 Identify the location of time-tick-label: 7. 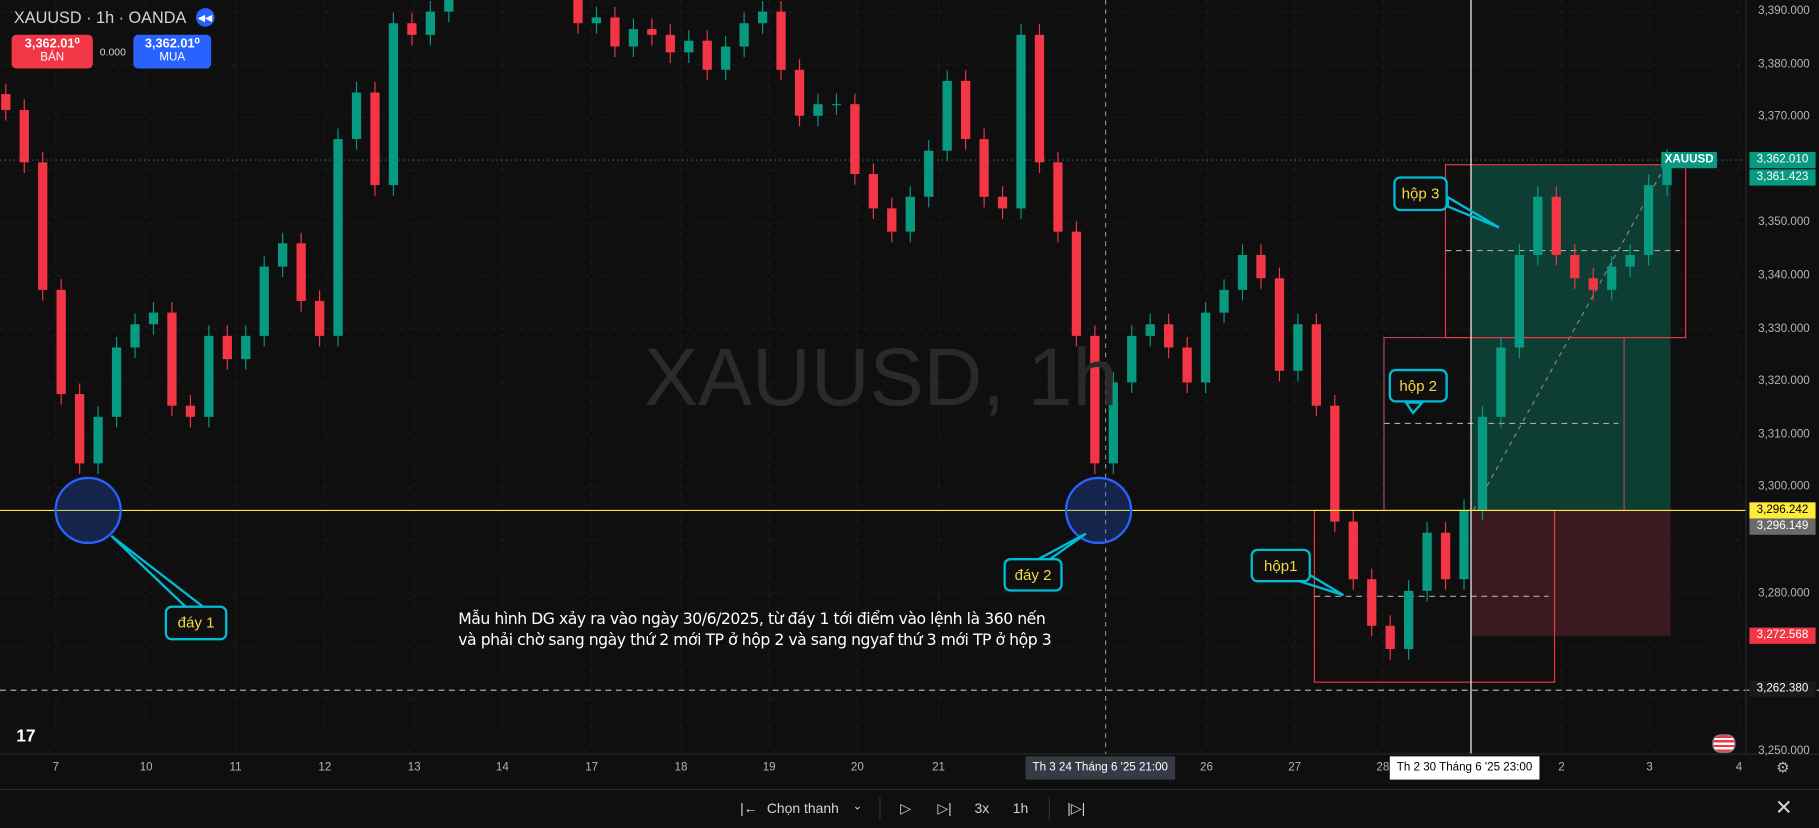
(55, 767).